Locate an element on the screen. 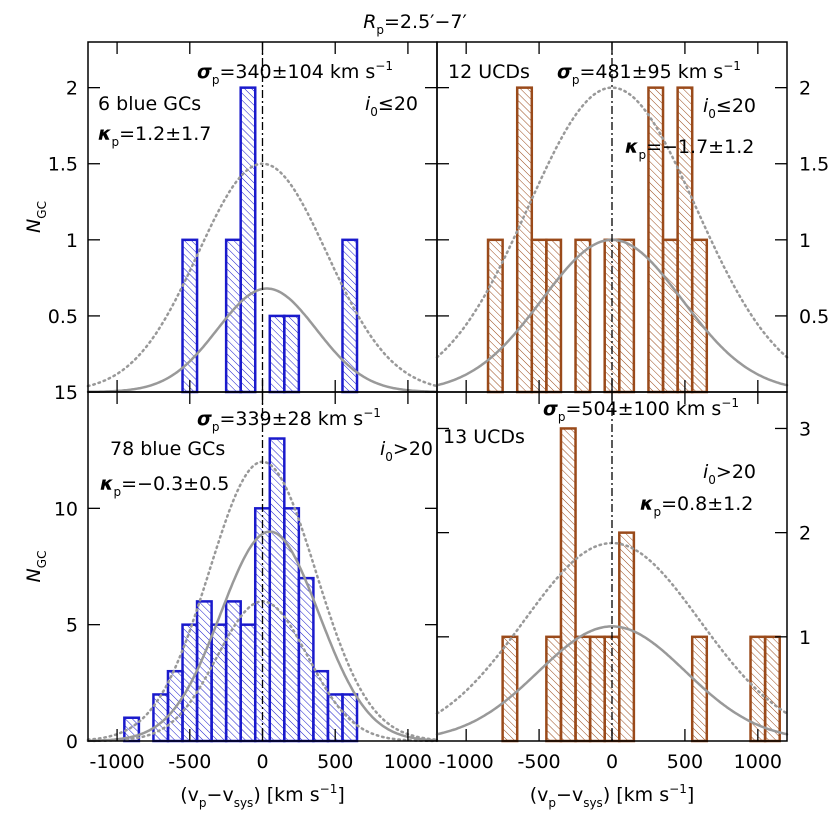 The width and height of the screenshot is (830, 830). y-tick-label: 0 is located at coordinates (72, 742).